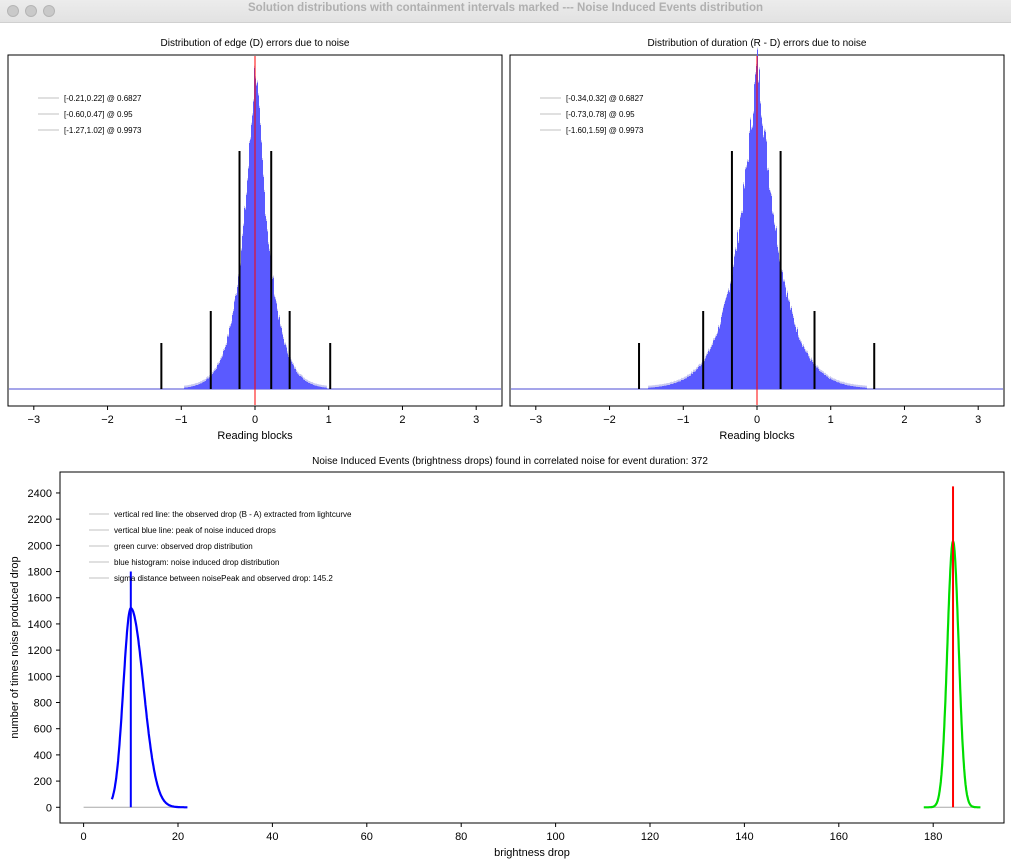 The width and height of the screenshot is (1011, 864). Describe the element at coordinates (49, 11) in the screenshot. I see `zoom-window-button` at that location.